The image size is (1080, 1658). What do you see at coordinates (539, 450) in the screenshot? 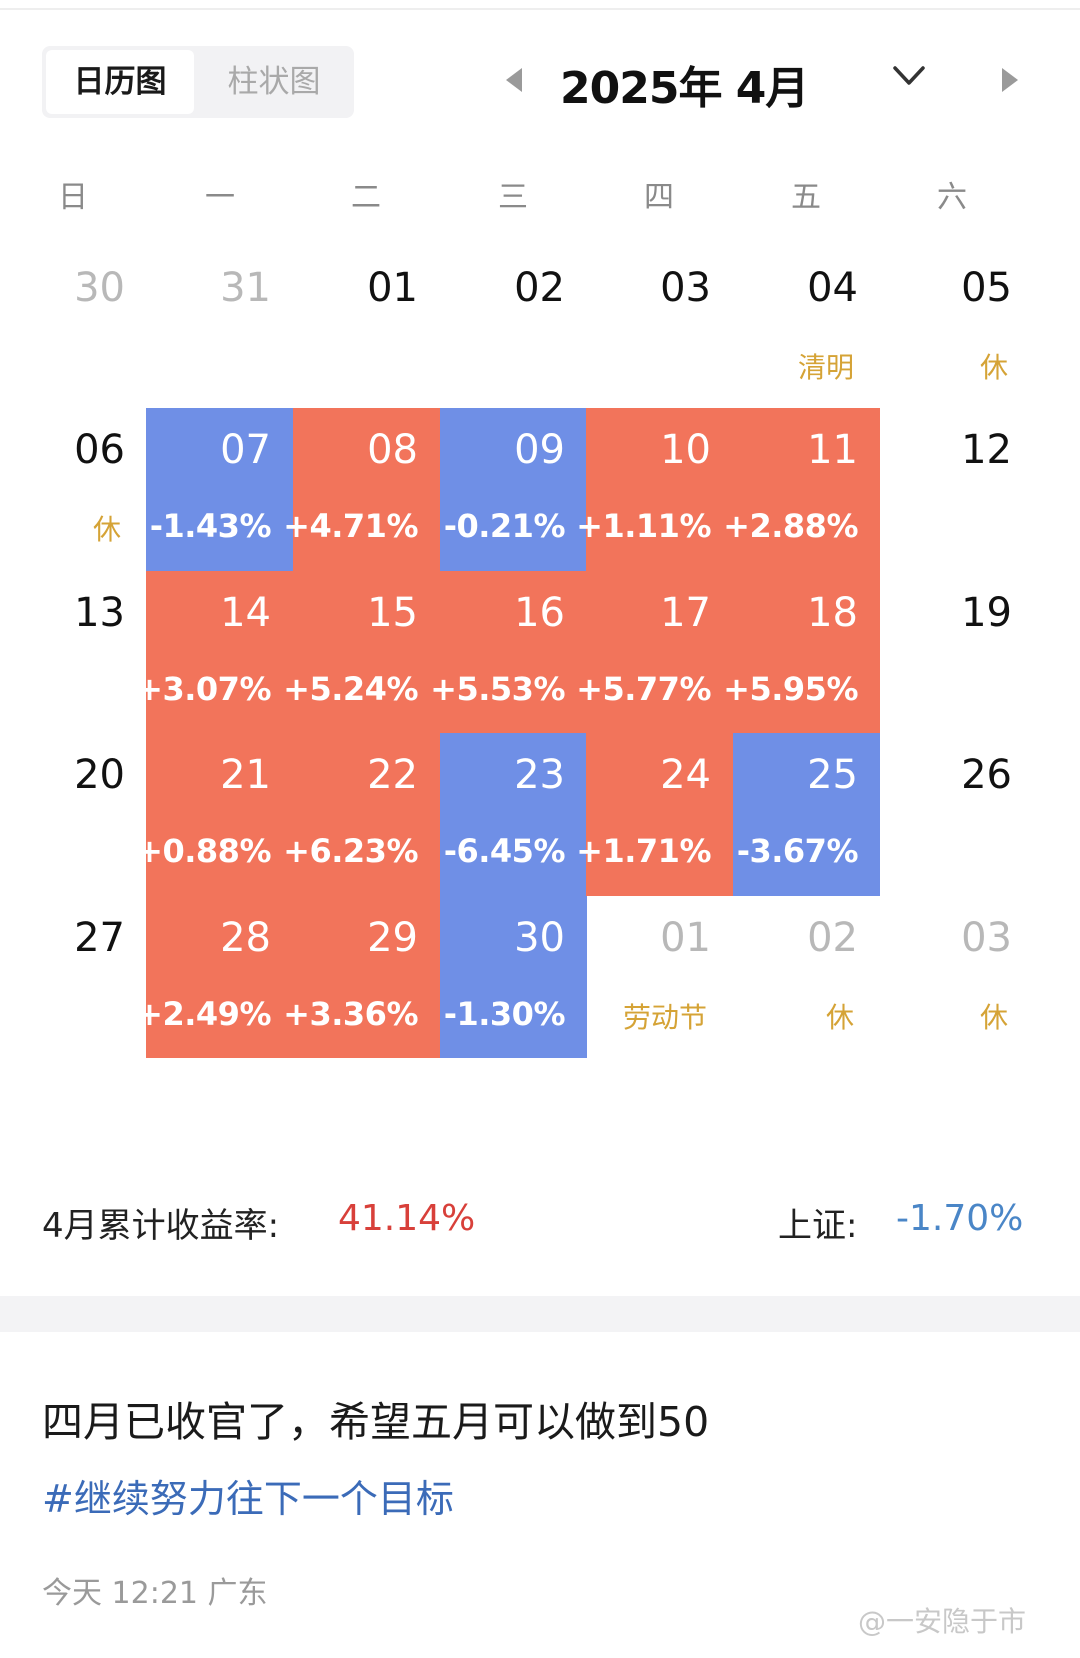
I see `day-number: 09` at bounding box center [539, 450].